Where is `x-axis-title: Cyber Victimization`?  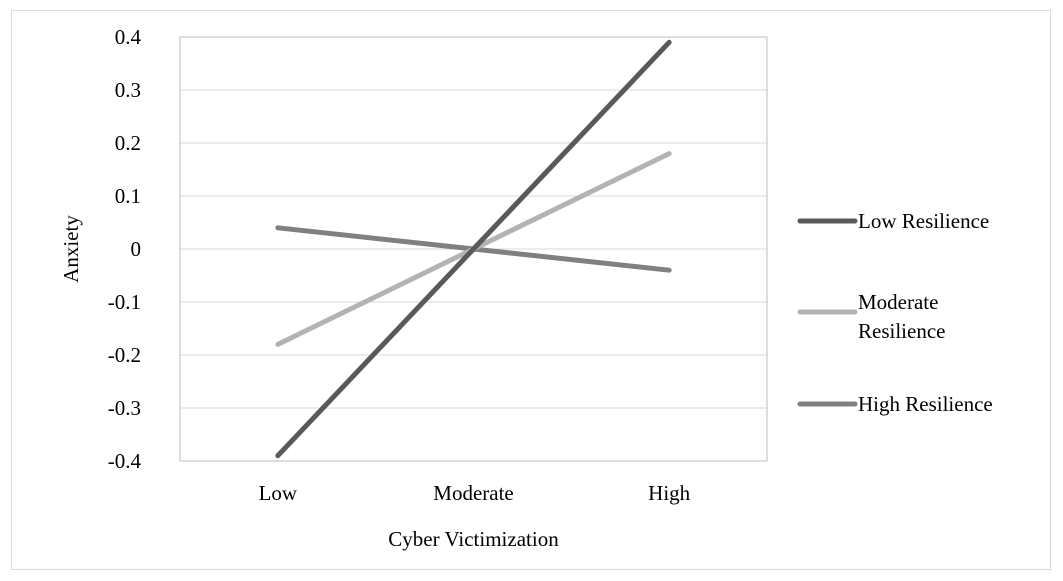 x-axis-title: Cyber Victimization is located at coordinates (473, 539).